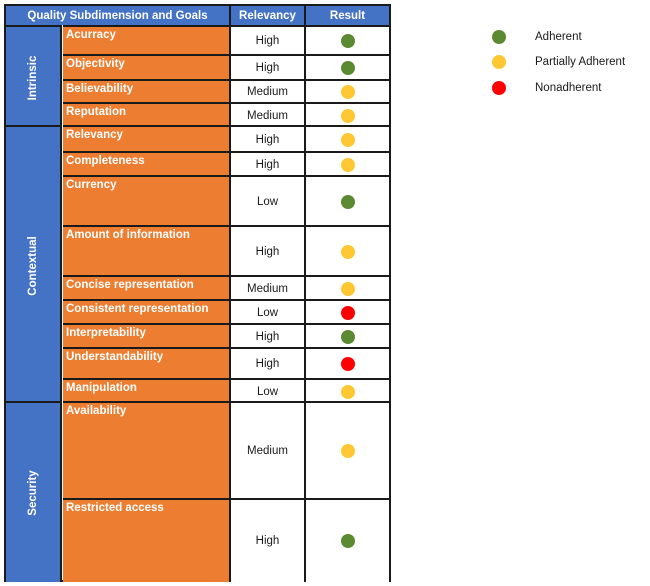  I want to click on subdimension-cell: Concise representation, so click(146, 287).